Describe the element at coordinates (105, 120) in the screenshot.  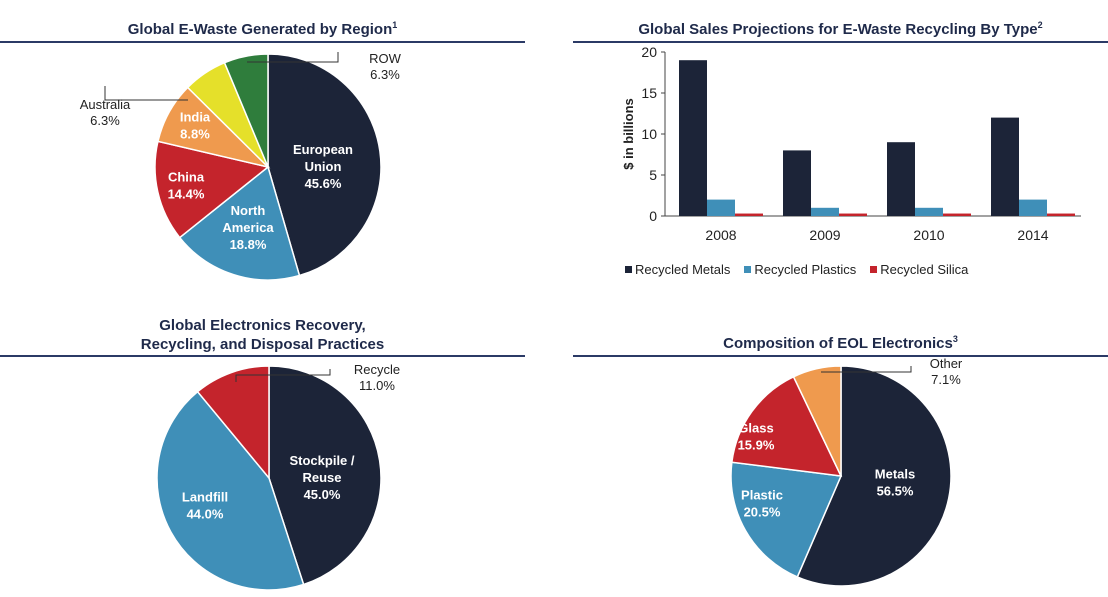
I see `region-label-australia-value: 6.3%` at that location.